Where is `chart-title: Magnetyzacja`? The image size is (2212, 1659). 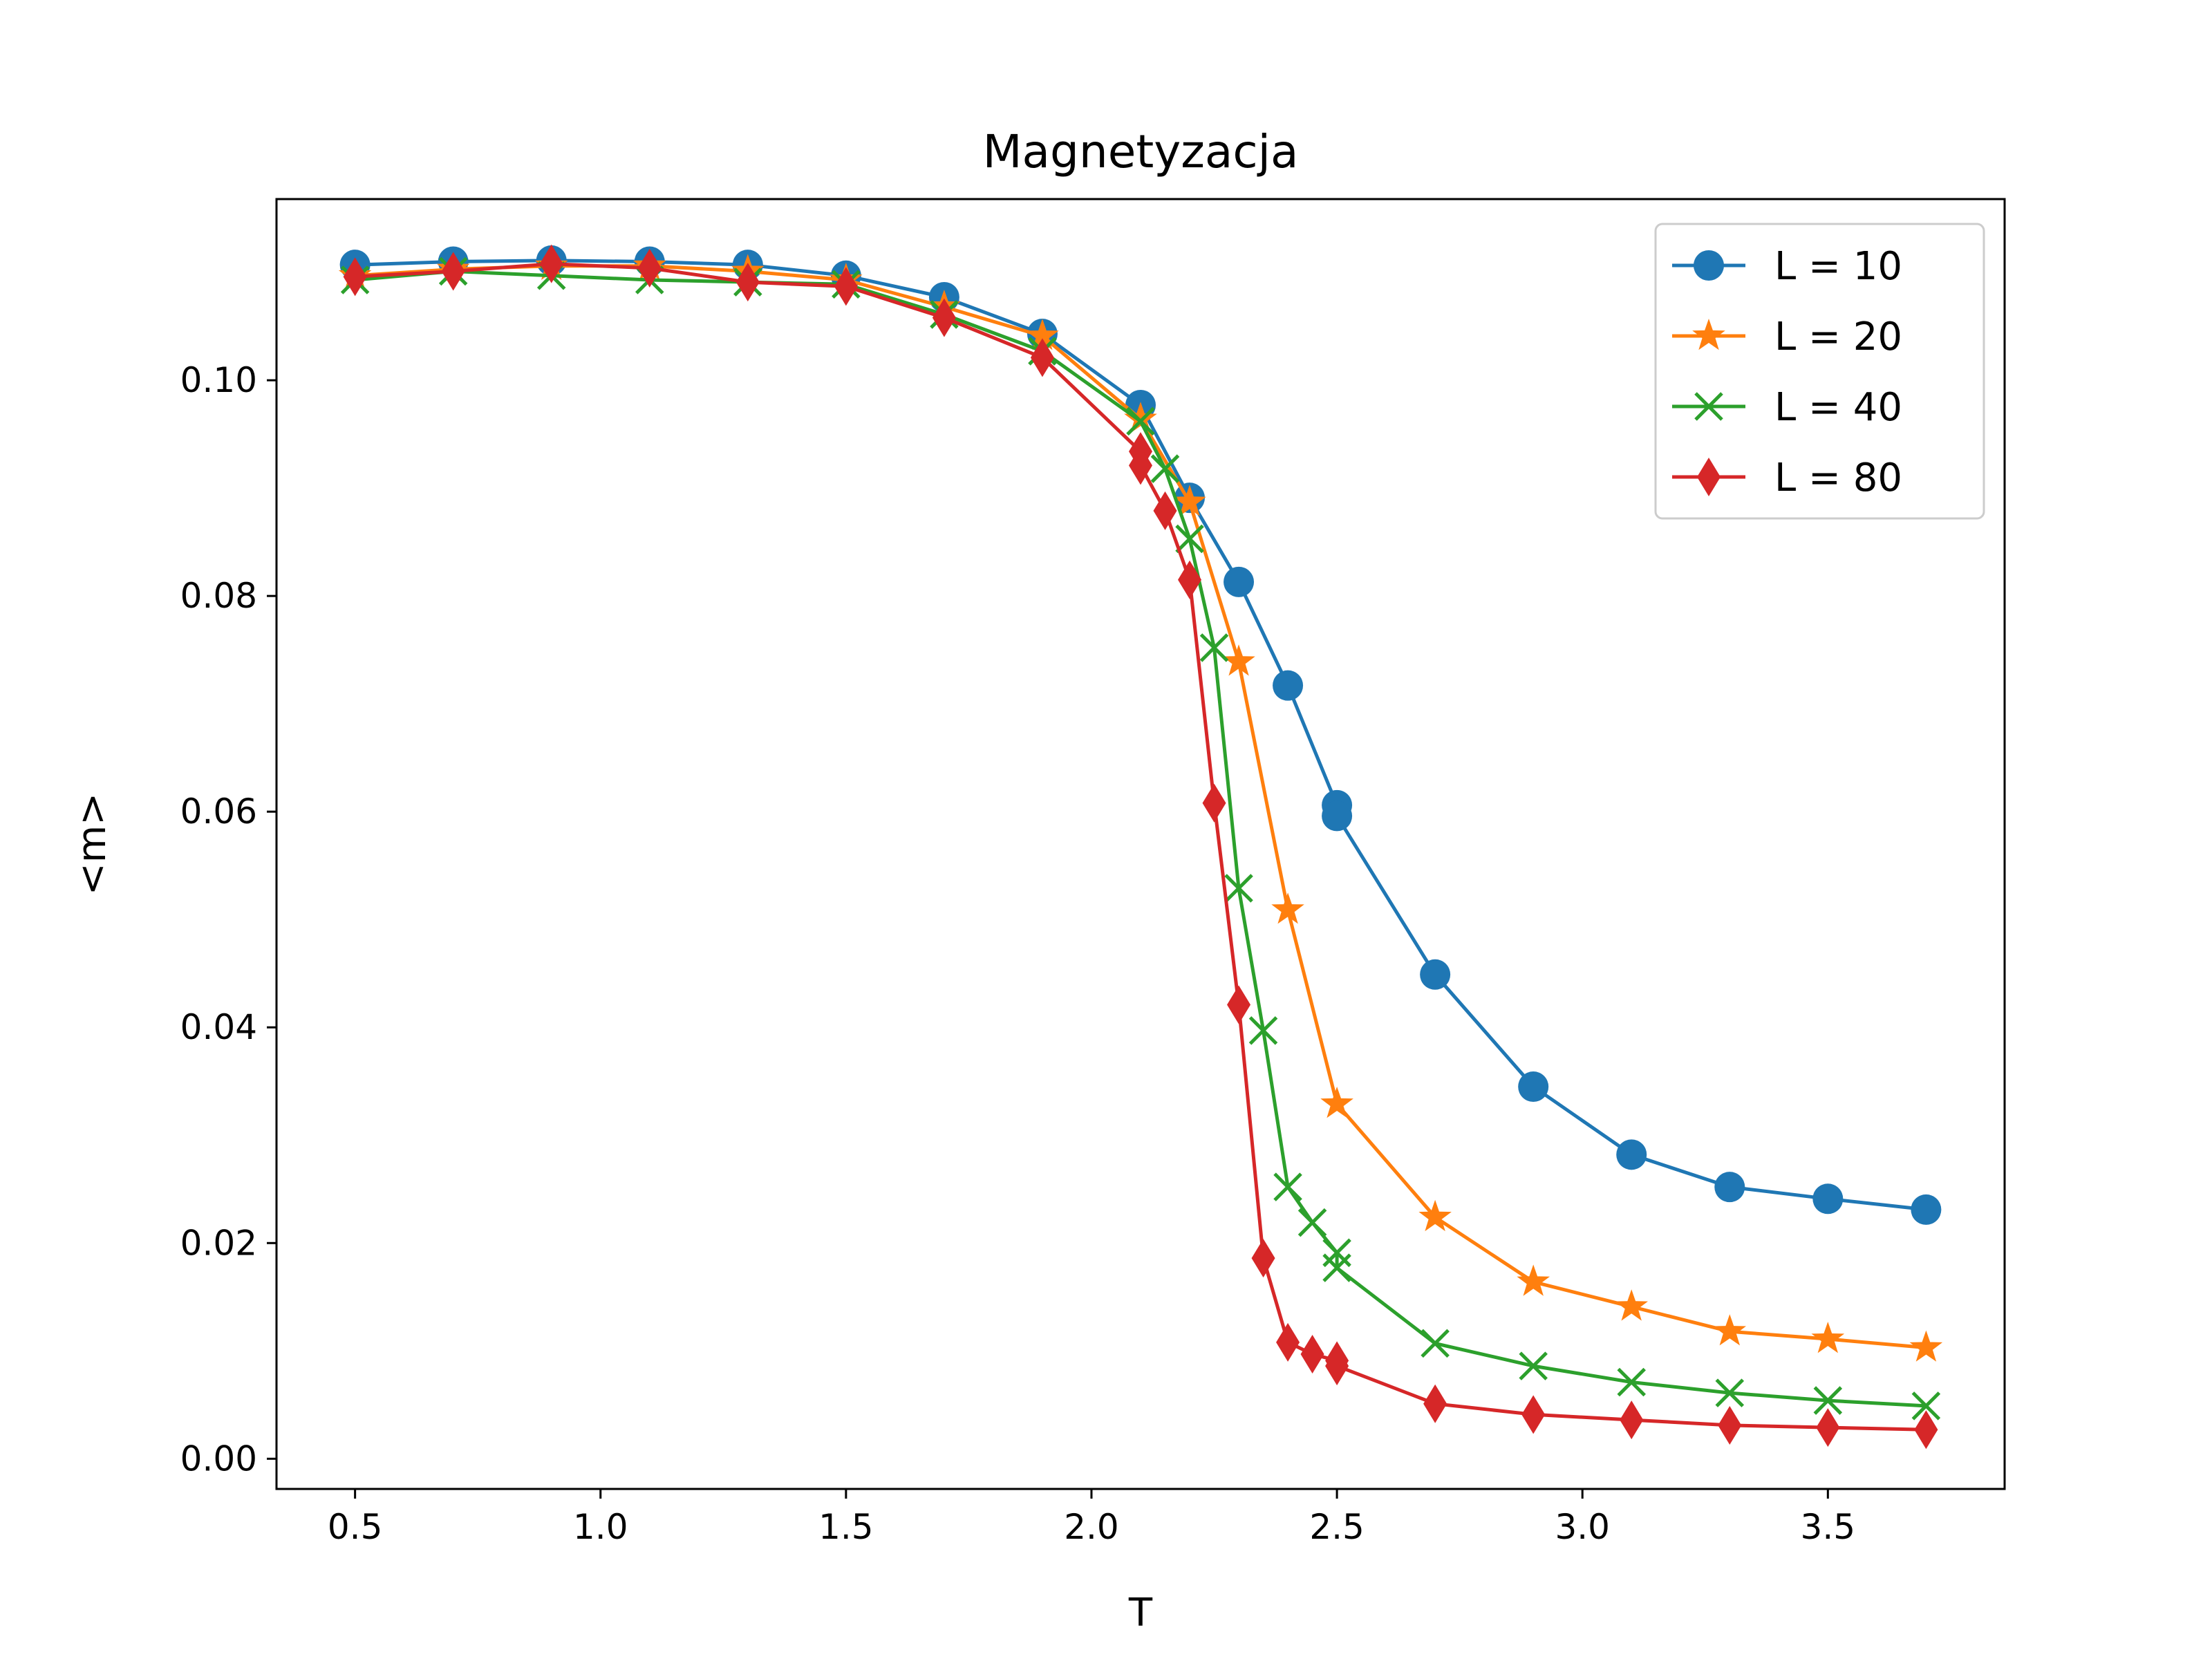
chart-title: Magnetyzacja is located at coordinates (1141, 151).